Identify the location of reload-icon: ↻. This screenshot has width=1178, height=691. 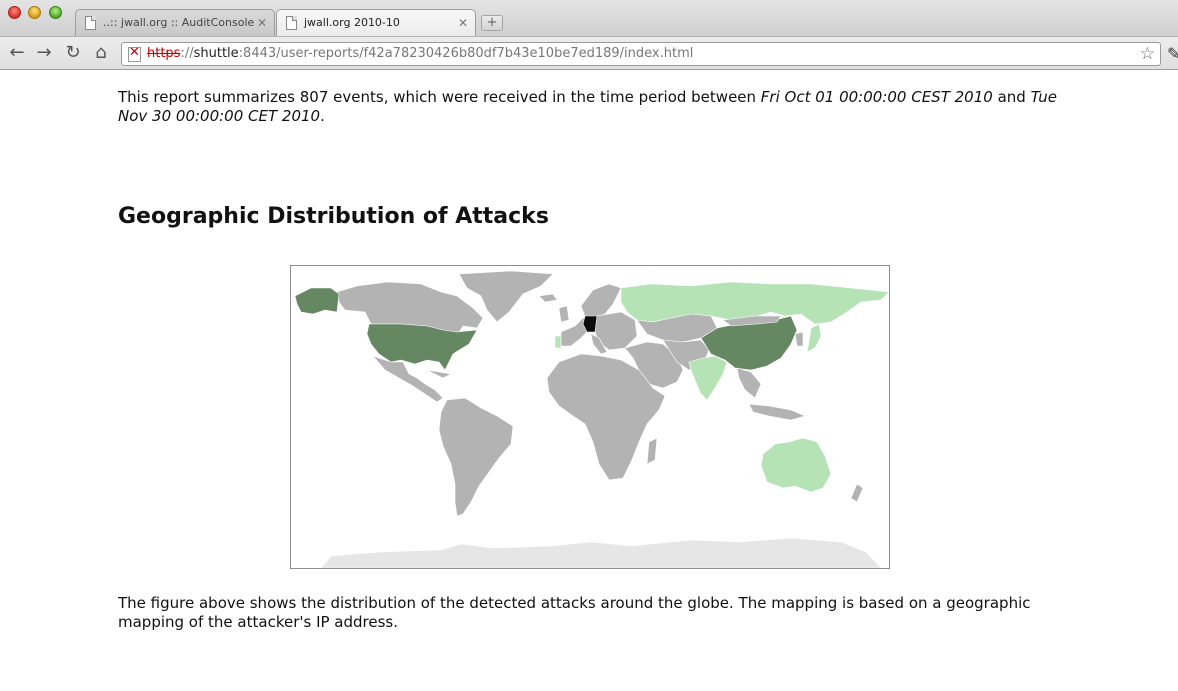
(73, 52).